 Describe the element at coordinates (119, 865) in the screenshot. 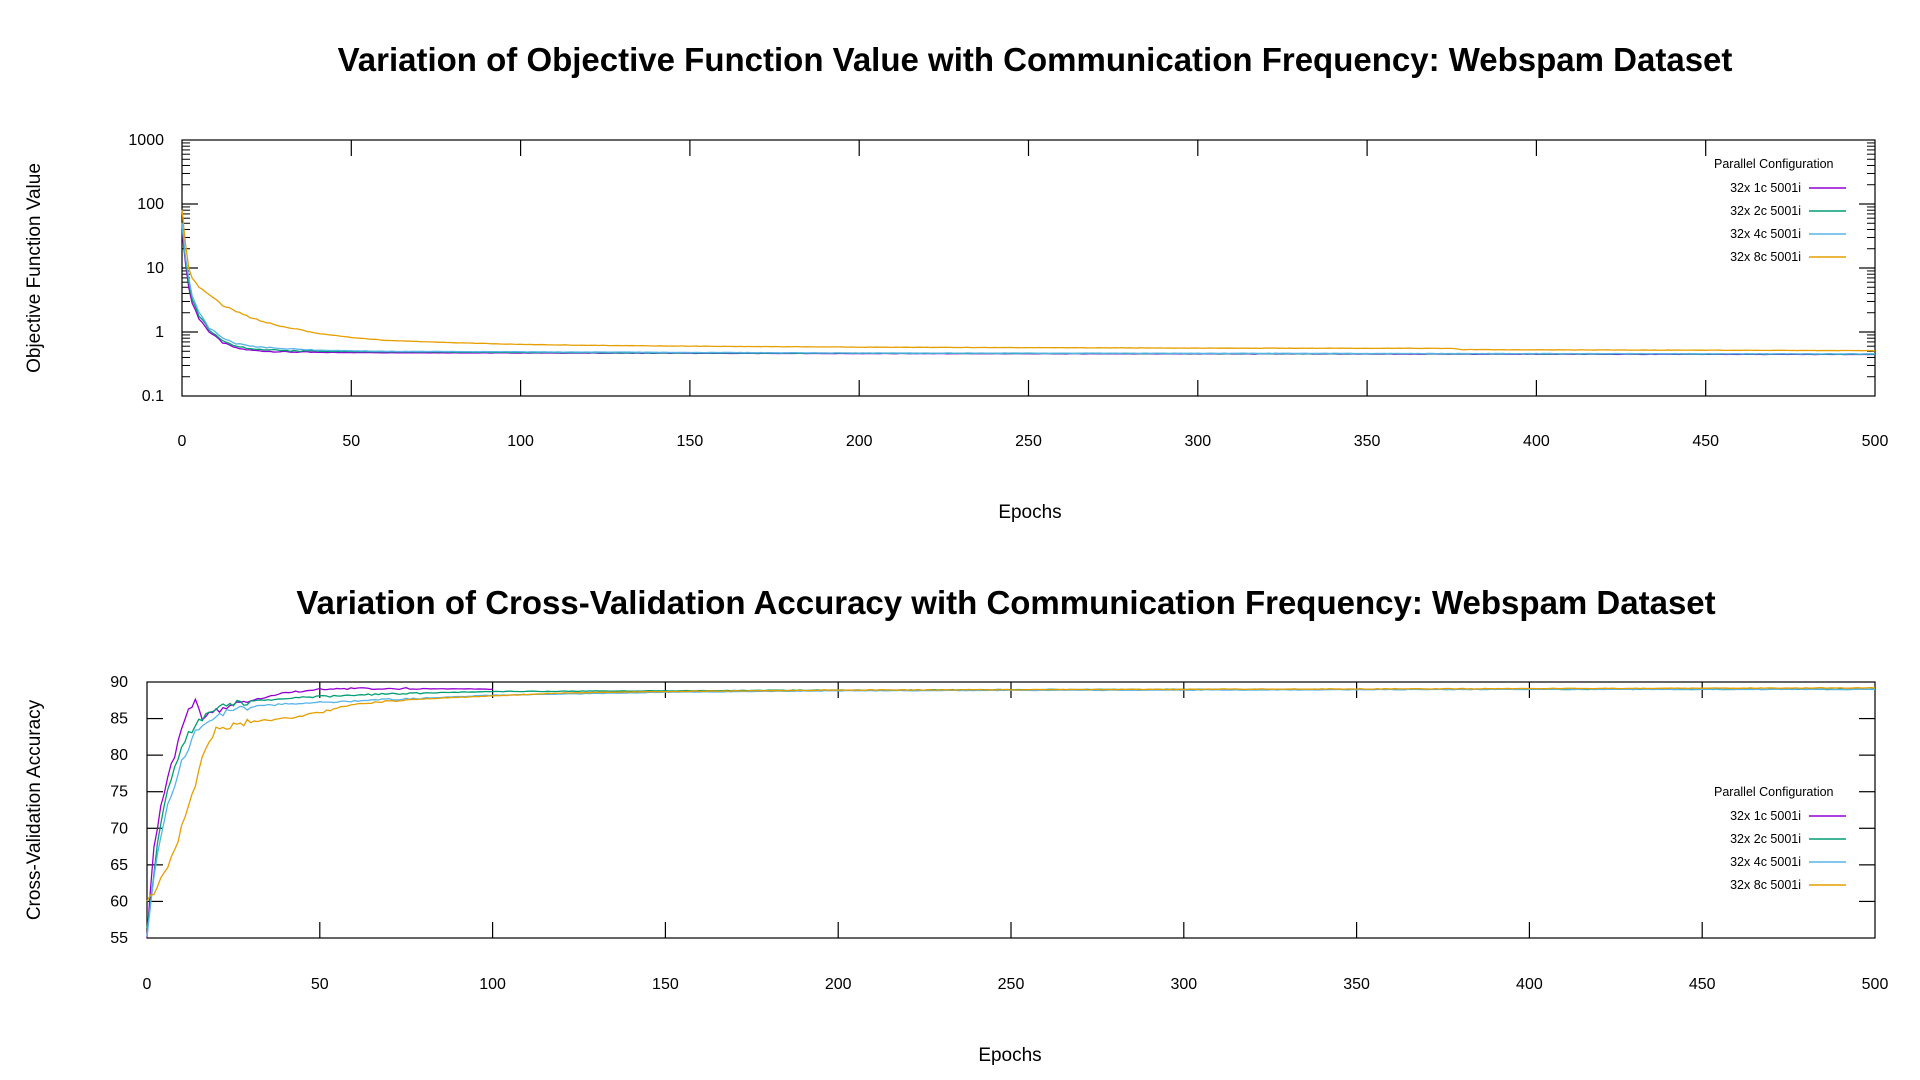

I see `y-tick-label: 65` at that location.